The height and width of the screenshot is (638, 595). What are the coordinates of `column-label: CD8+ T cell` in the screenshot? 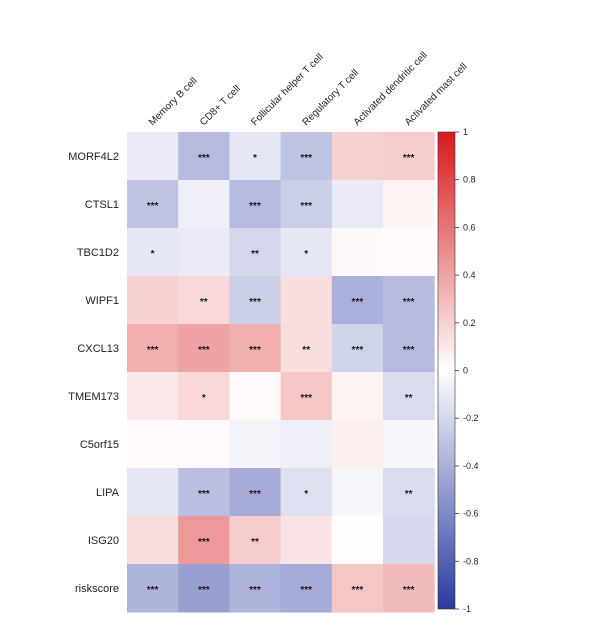 It's located at (220, 105).